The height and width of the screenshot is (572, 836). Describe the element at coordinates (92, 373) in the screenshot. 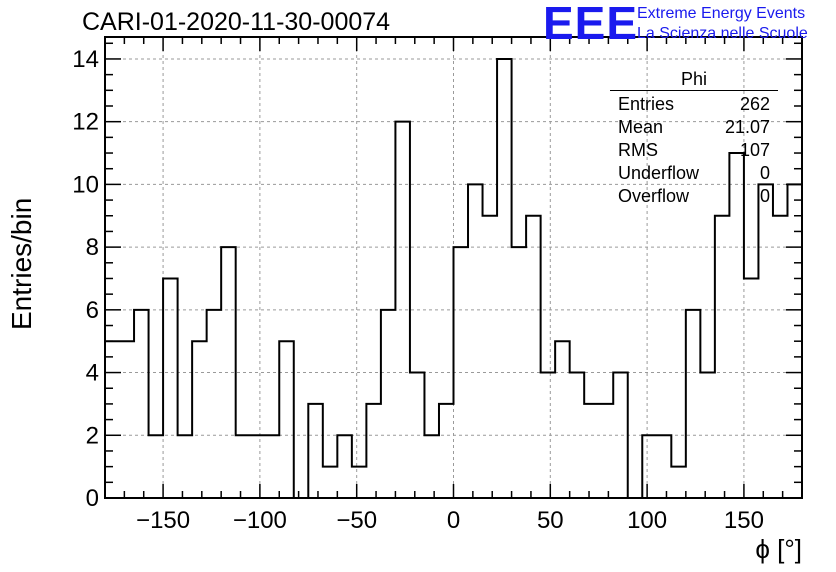

I see `y-tick-label: 4` at that location.